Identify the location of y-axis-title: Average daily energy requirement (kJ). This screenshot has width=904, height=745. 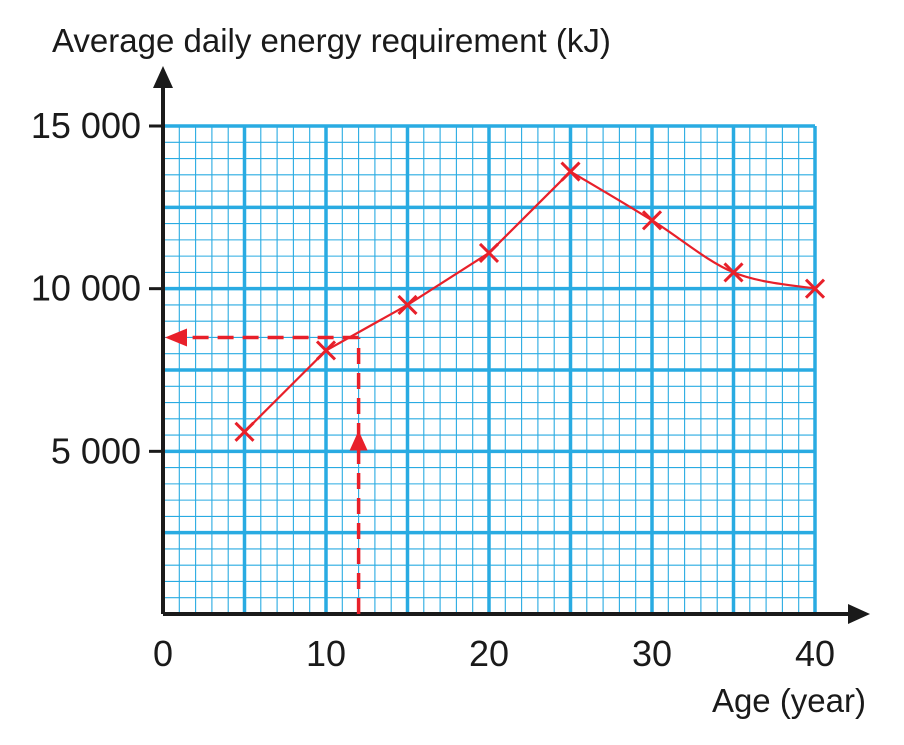
(331, 40).